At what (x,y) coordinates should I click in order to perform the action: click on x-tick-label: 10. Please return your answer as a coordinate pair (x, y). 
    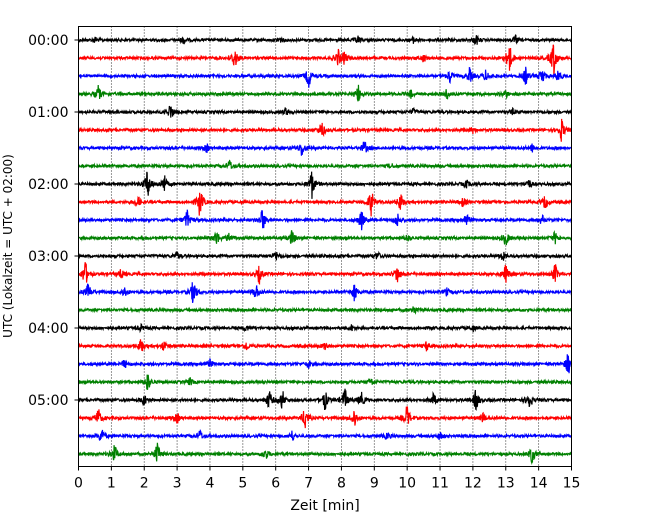
    Looking at the image, I should click on (407, 484).